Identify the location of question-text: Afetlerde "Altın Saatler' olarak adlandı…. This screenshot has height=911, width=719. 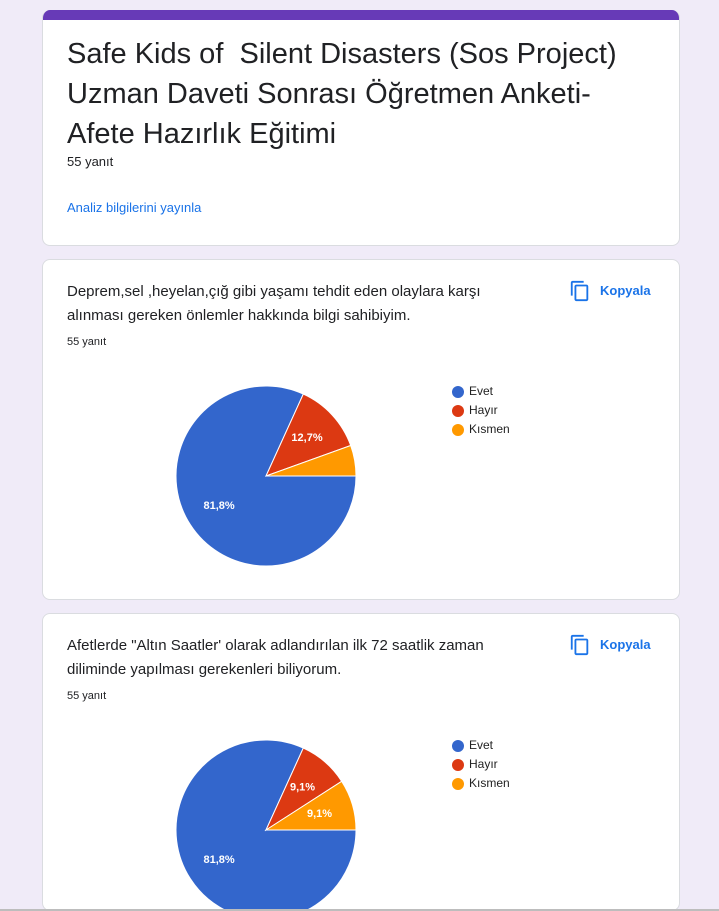
(275, 657).